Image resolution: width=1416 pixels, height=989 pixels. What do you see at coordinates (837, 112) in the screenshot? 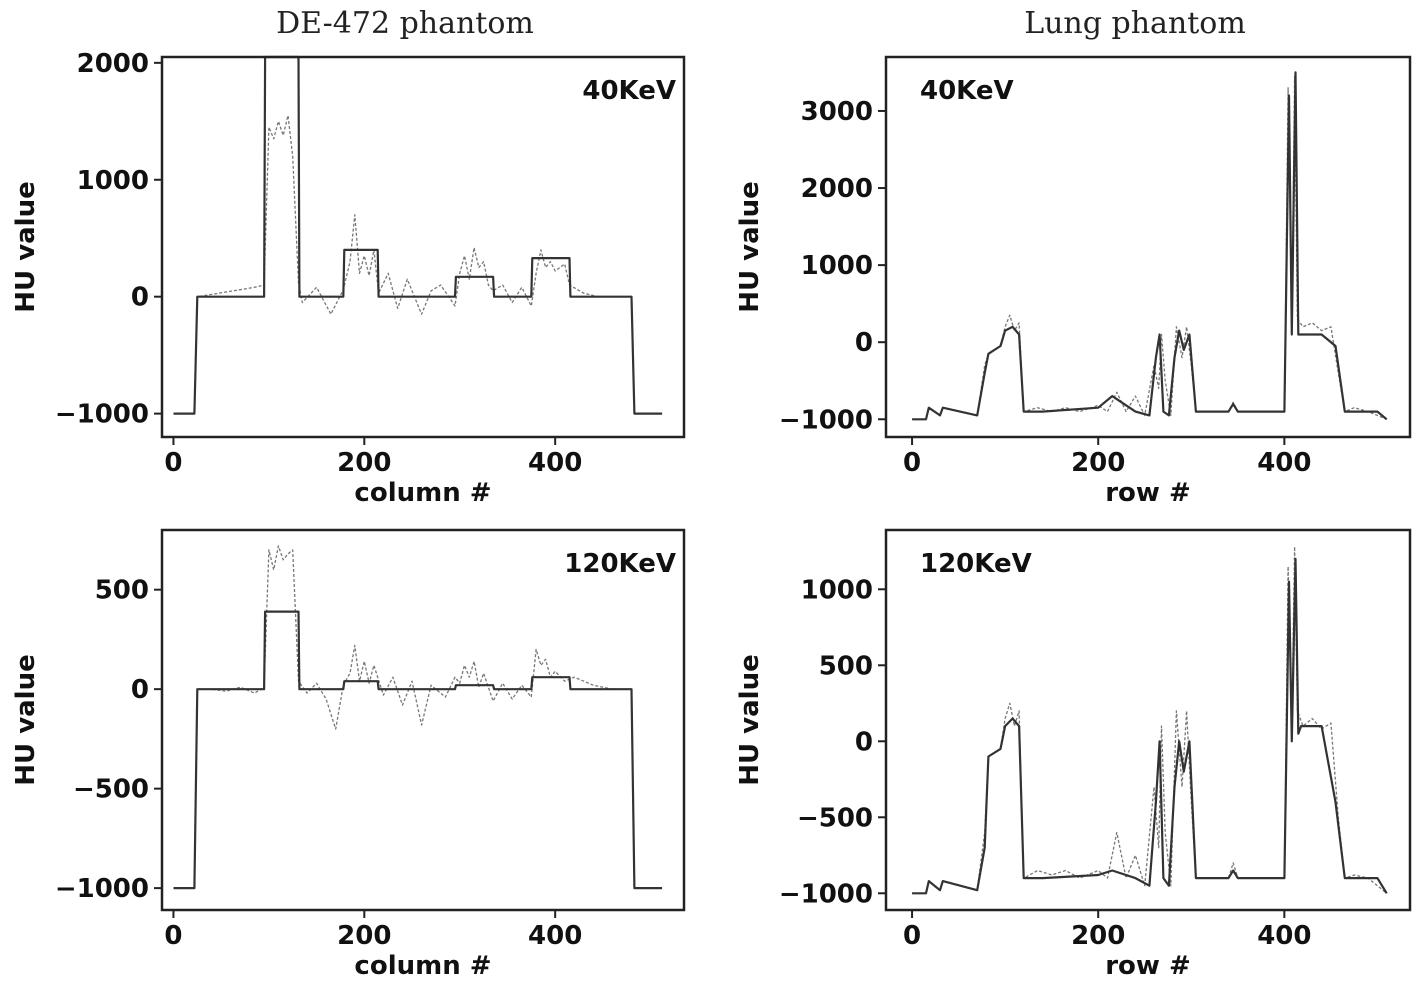
I see `y-tick-label: 3000` at bounding box center [837, 112].